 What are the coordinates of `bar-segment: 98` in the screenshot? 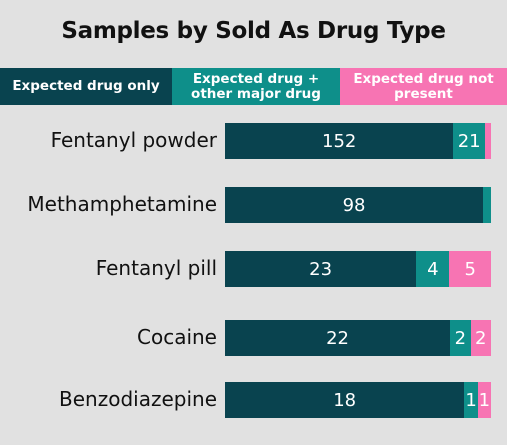 It's located at (354, 205).